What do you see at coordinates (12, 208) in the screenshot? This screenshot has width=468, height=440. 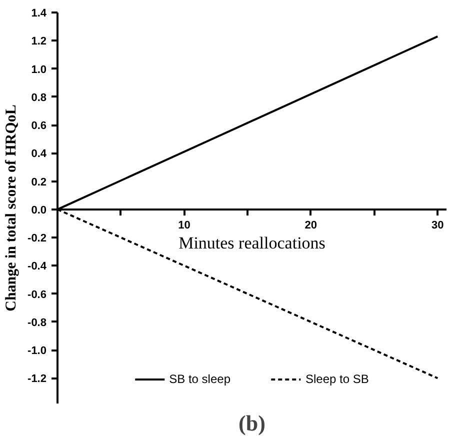 I see `y-axis-title: Change in total score of HRQoL` at bounding box center [12, 208].